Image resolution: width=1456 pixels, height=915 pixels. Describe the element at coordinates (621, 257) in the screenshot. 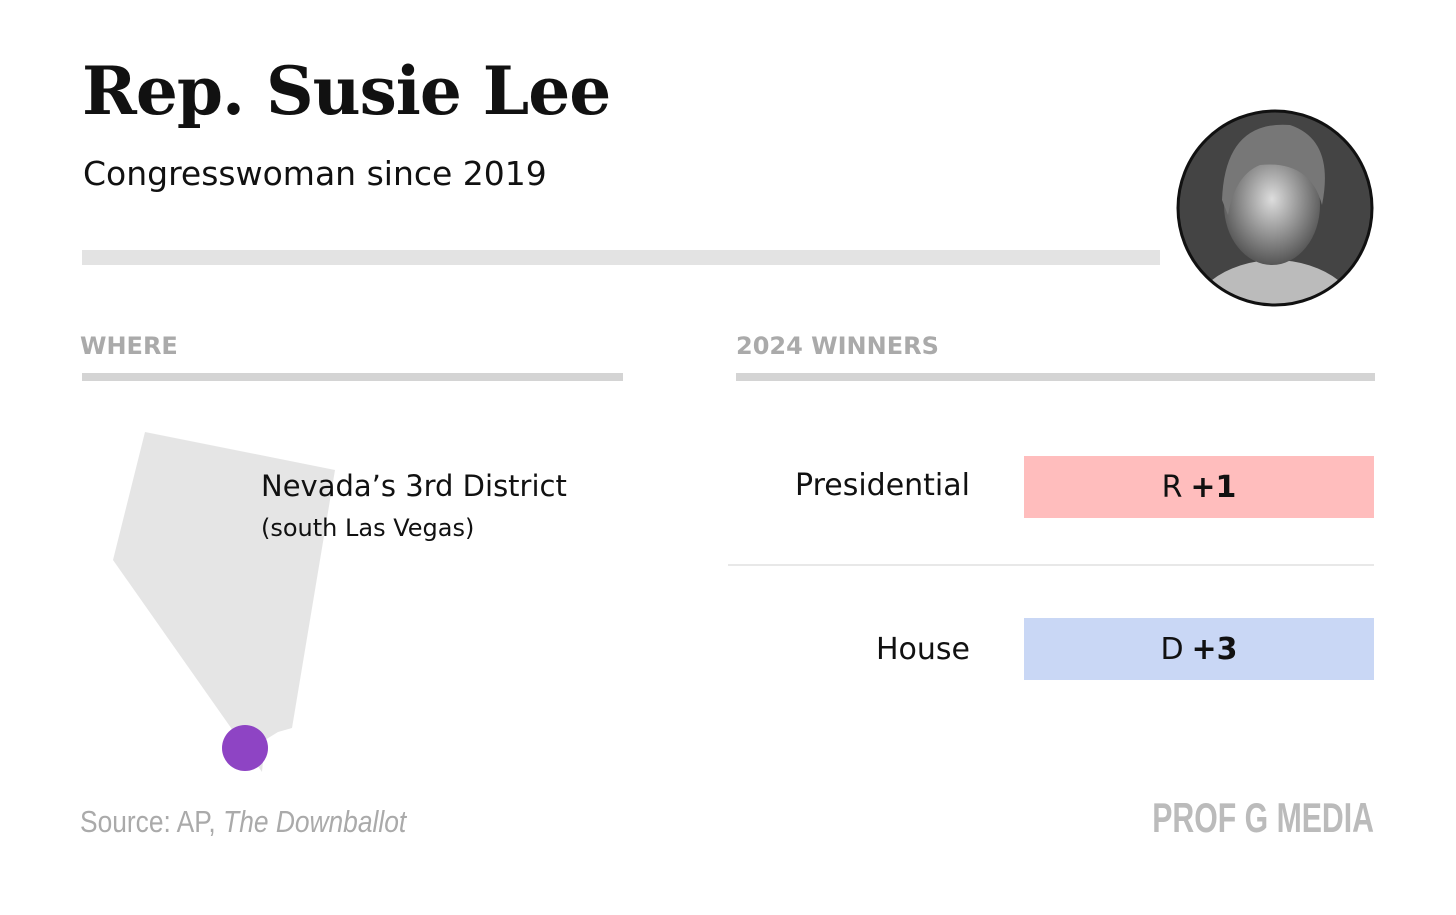

I see `divider-bar` at that location.